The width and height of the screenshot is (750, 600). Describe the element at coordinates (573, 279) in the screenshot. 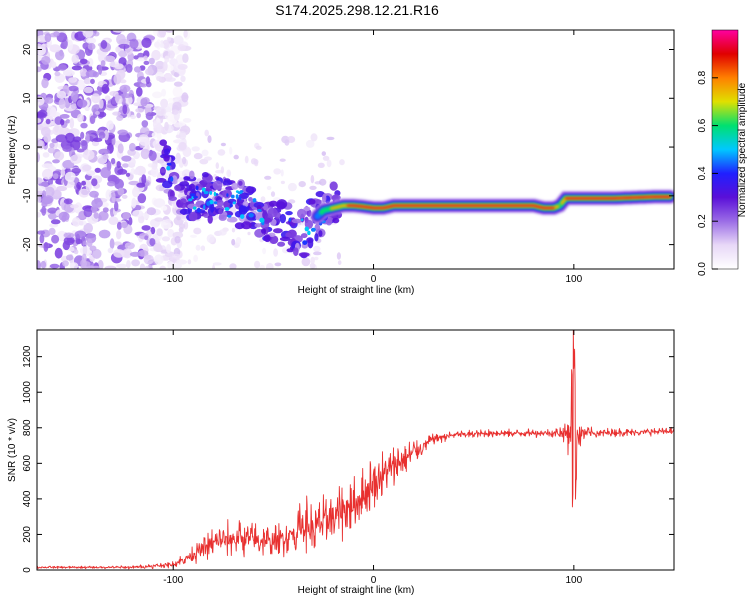

I see `spectrogram-x-tick-label: 100` at that location.